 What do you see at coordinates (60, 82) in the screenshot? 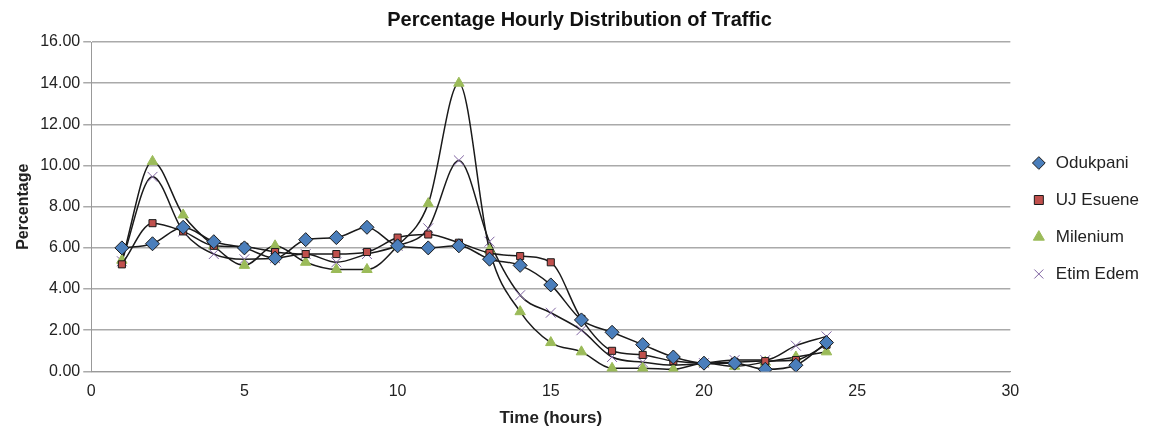
I see `y-tick-label: 14.00` at bounding box center [60, 82].